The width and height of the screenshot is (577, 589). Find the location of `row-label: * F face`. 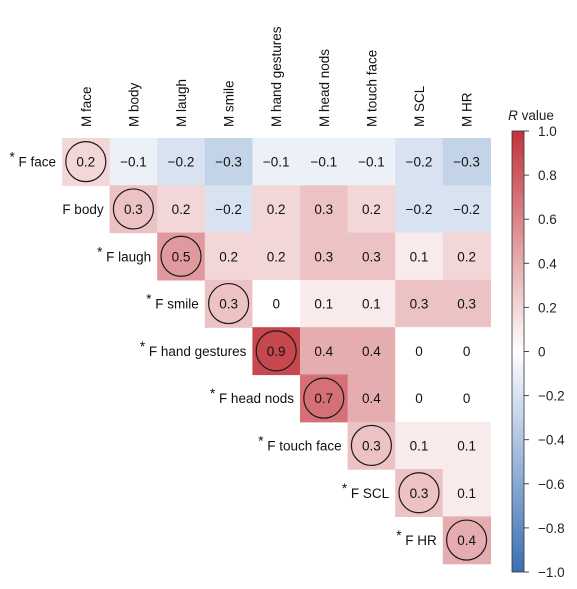

row-label: * F face is located at coordinates (32, 160).